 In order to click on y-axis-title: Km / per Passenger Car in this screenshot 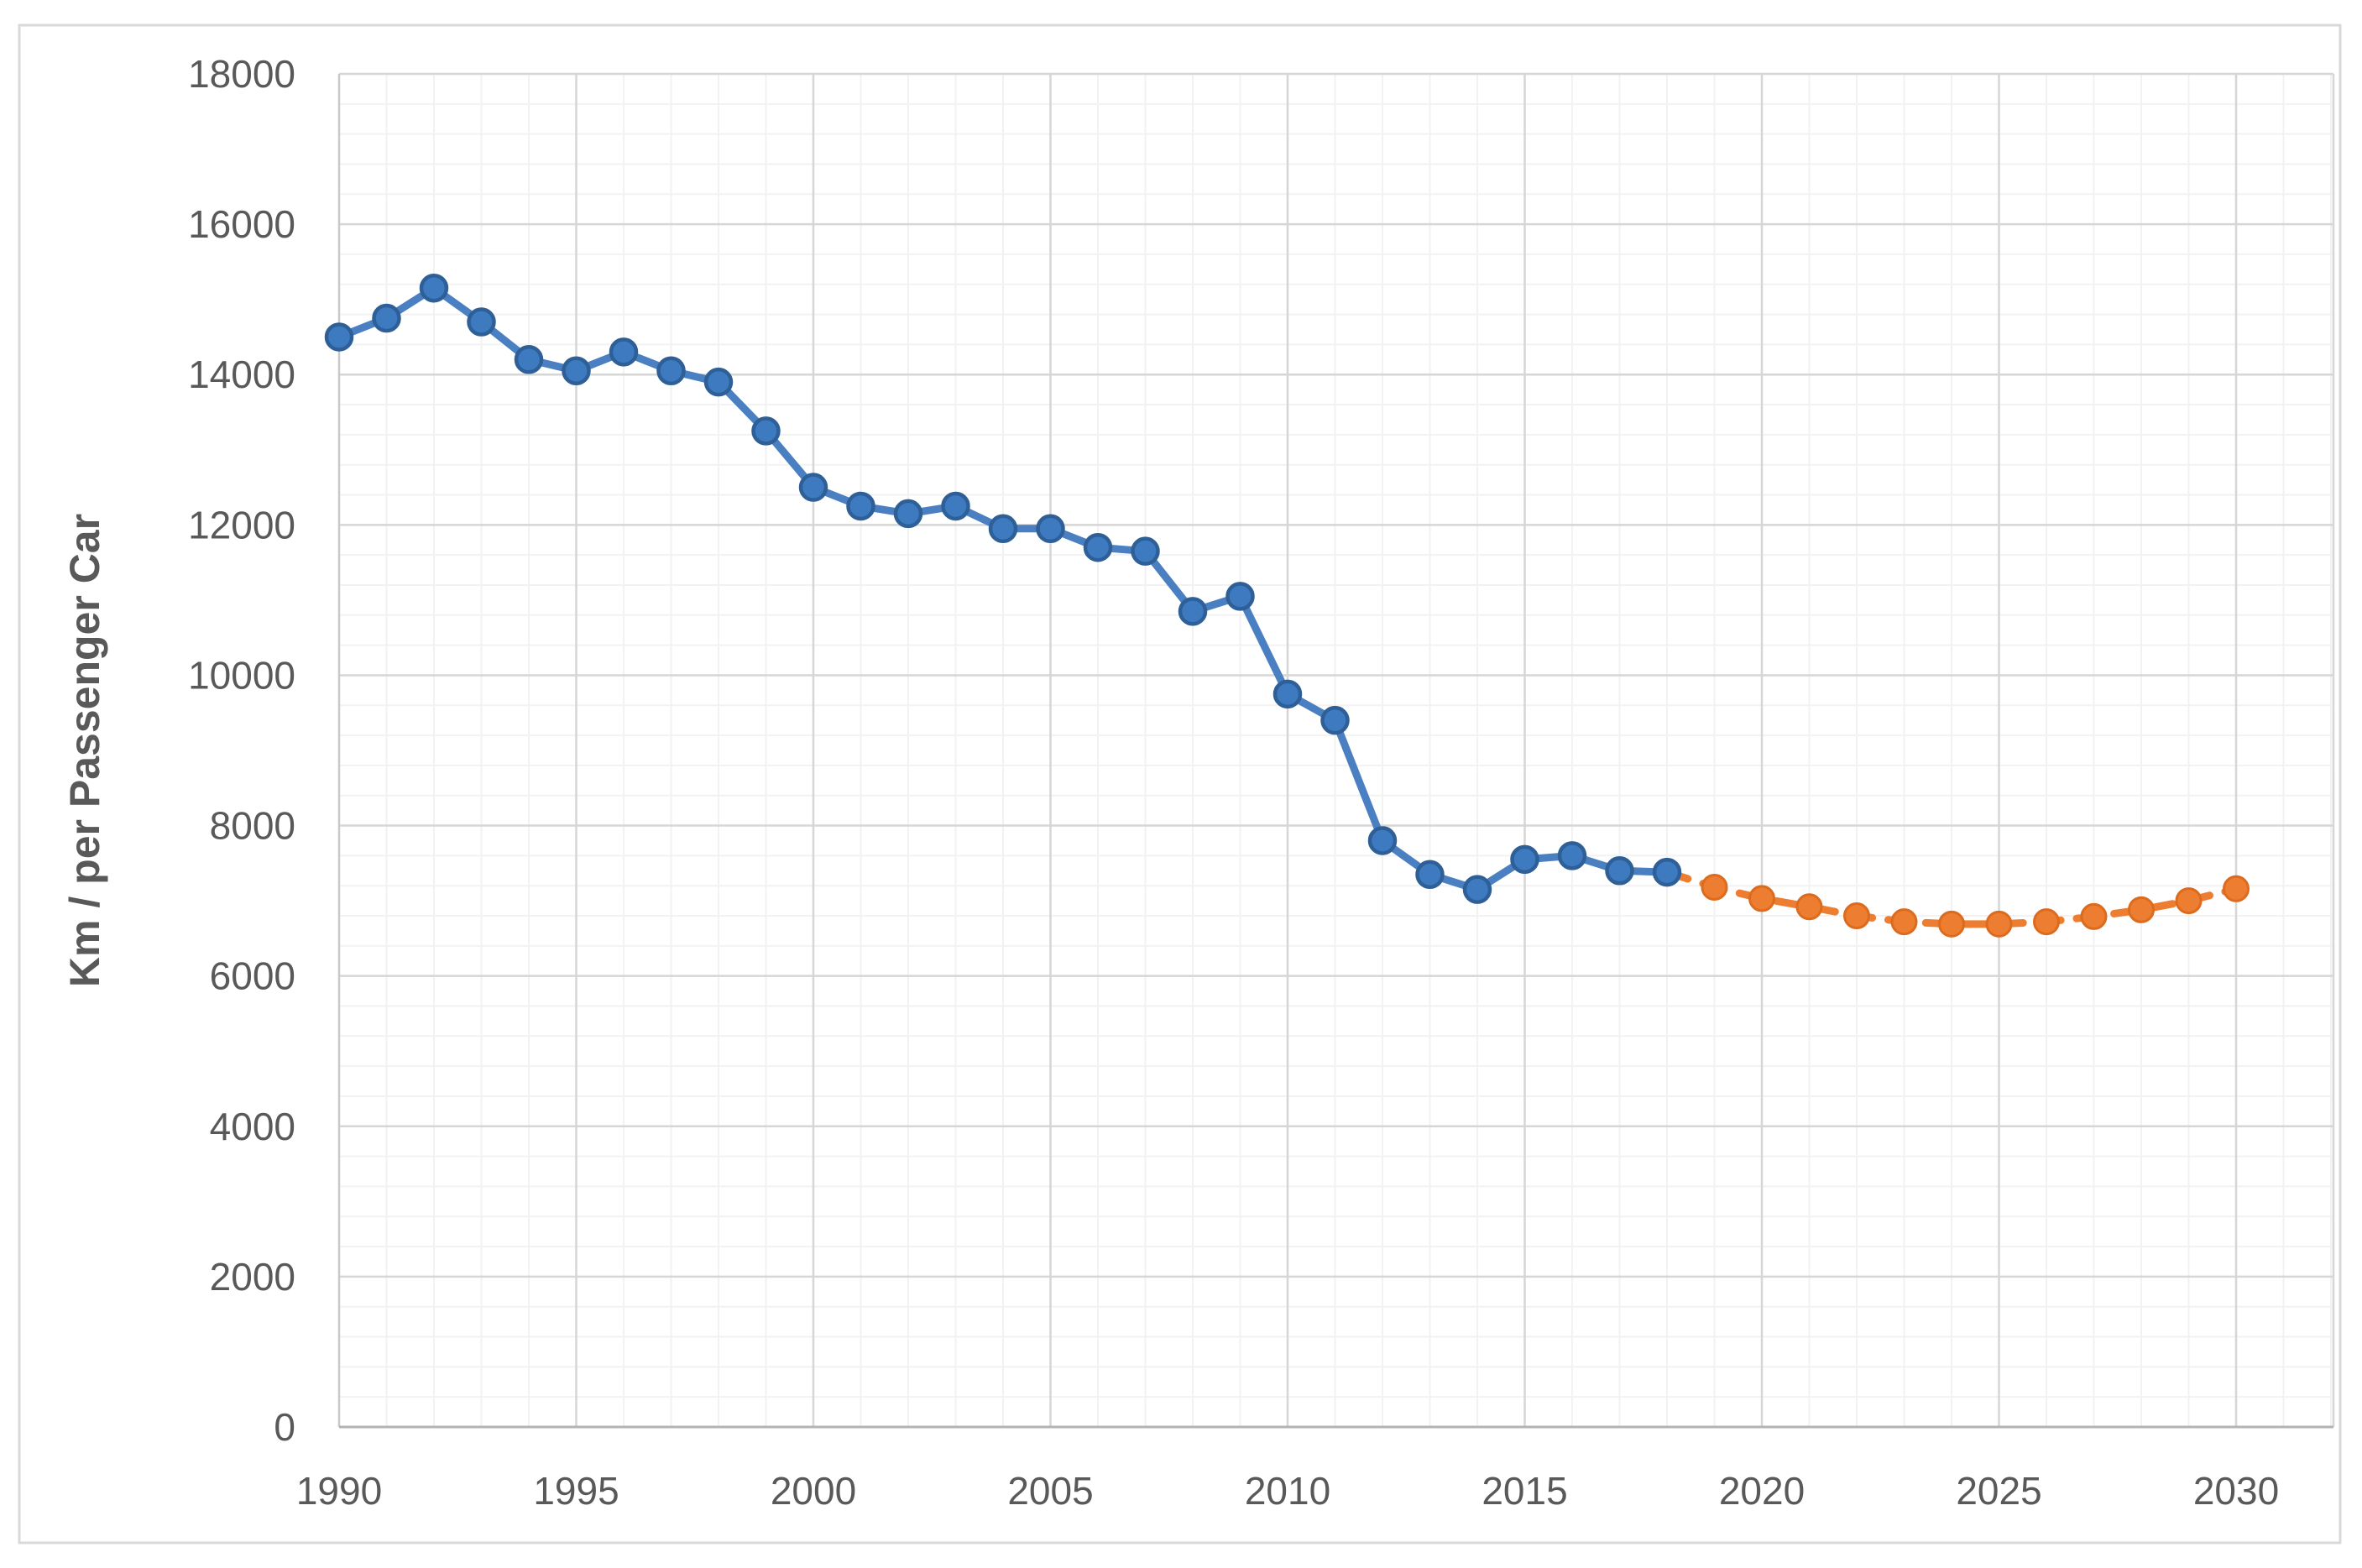, I will do `click(84, 750)`.